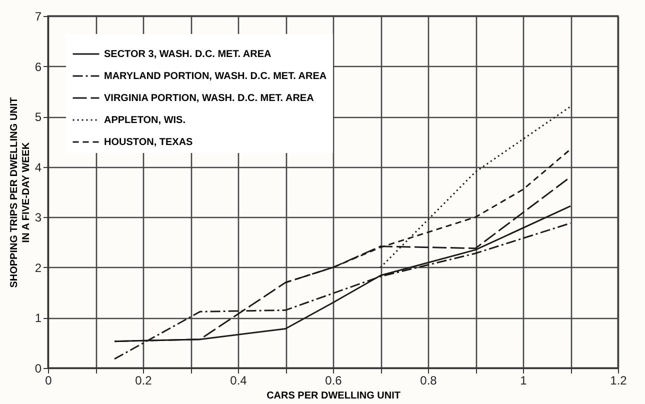 The width and height of the screenshot is (645, 404). I want to click on y-tick-label: 3, so click(38, 217).